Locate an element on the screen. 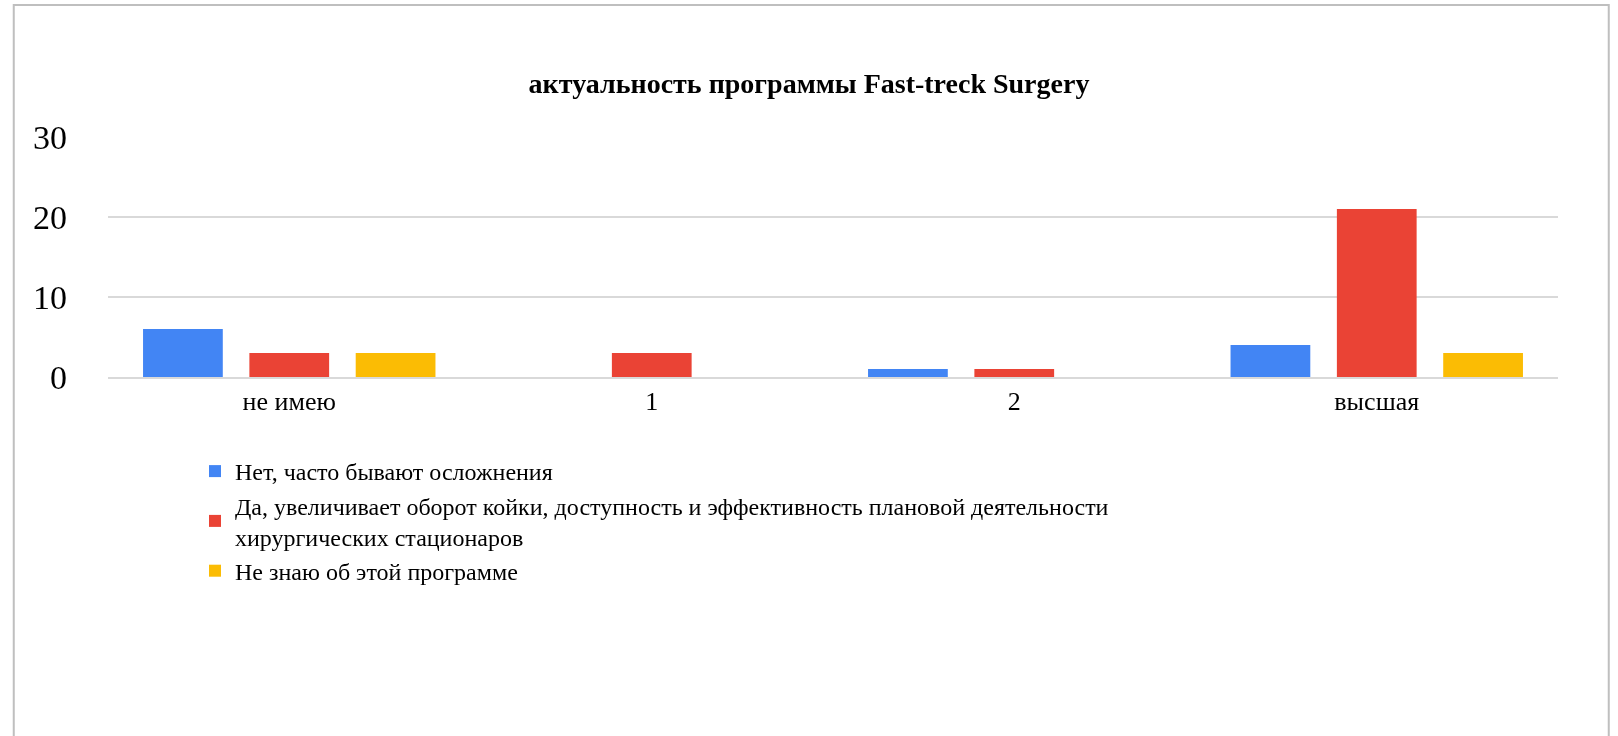 The image size is (1618, 736). y-tick-label: 20 is located at coordinates (50, 217).